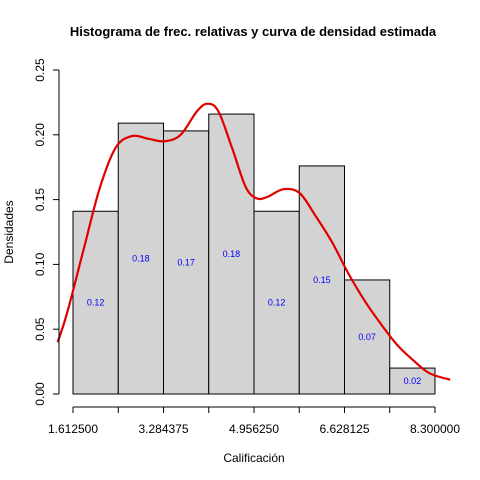 The image size is (480, 480). I want to click on x-tick-label: 3.284375, so click(163, 429).